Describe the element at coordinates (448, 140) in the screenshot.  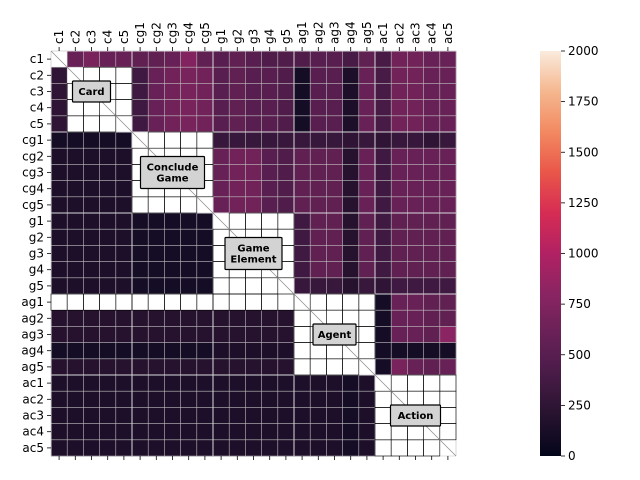
I see `heatmap-cell-cg1-ac5` at that location.